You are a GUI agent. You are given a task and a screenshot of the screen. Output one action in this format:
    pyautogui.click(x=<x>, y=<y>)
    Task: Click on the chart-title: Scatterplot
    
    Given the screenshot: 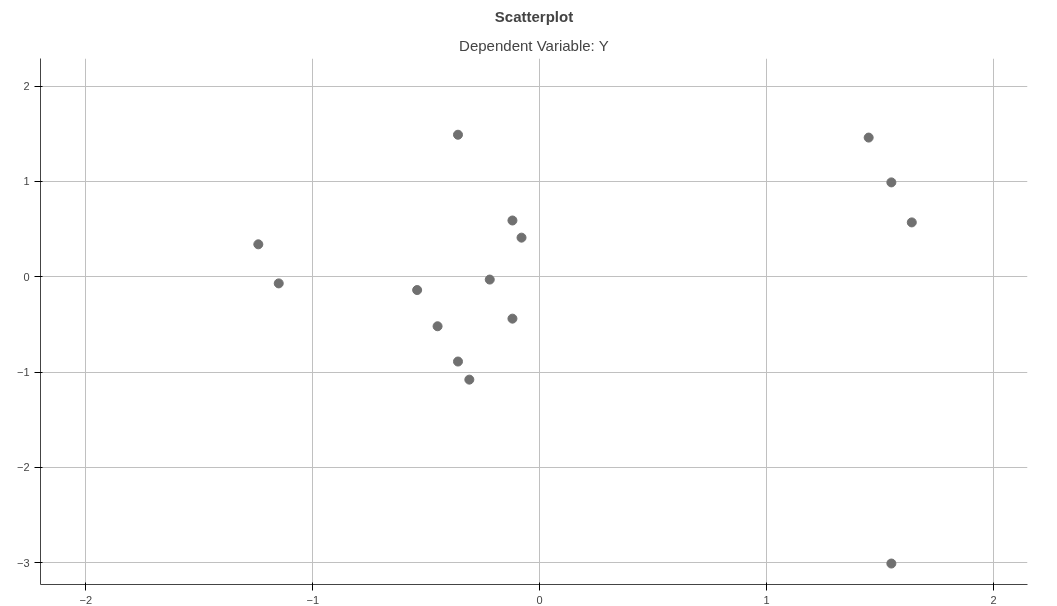 What is the action you would take?
    pyautogui.click(x=534, y=16)
    